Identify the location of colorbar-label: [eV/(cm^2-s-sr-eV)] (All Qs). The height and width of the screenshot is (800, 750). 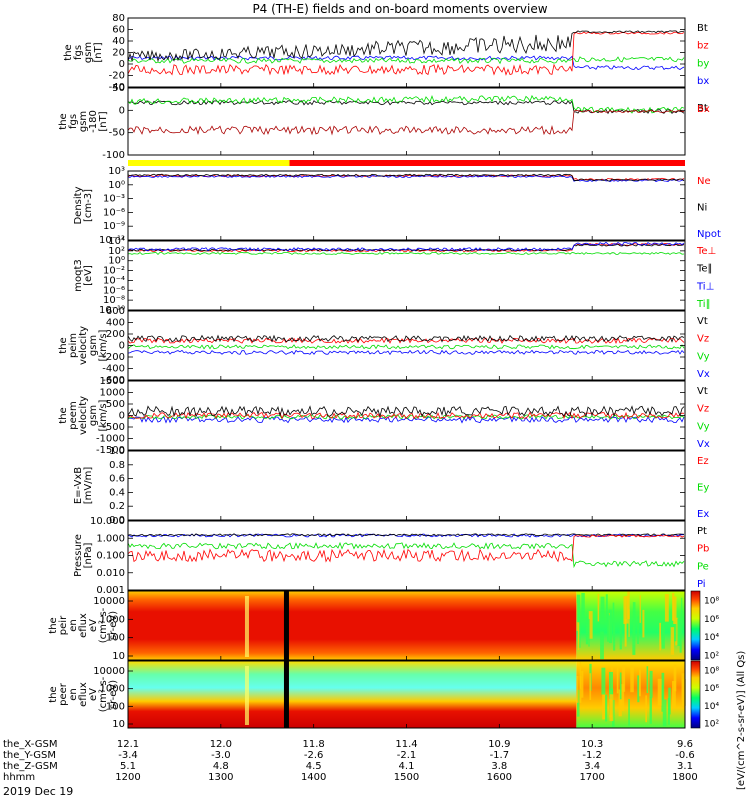
(741, 720).